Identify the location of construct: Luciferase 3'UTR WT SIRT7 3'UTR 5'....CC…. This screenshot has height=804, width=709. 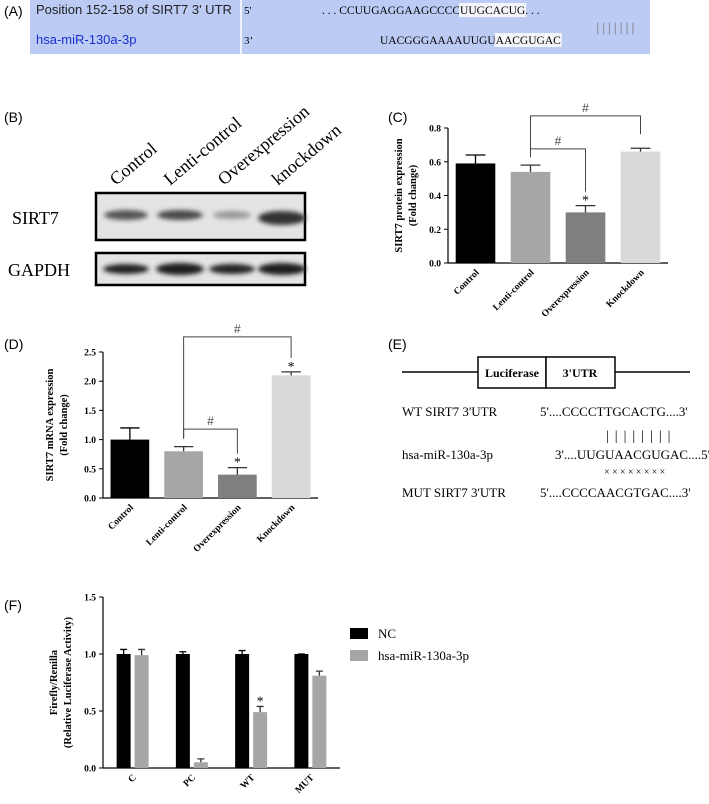
(555, 428).